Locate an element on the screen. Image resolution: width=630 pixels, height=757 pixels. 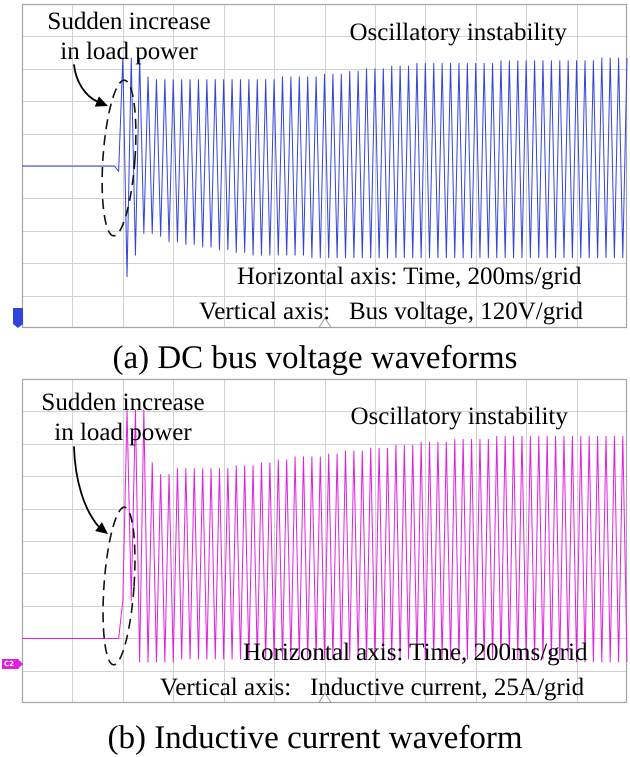
text: (b) Inductive current waveform is located at coordinates (315, 738).